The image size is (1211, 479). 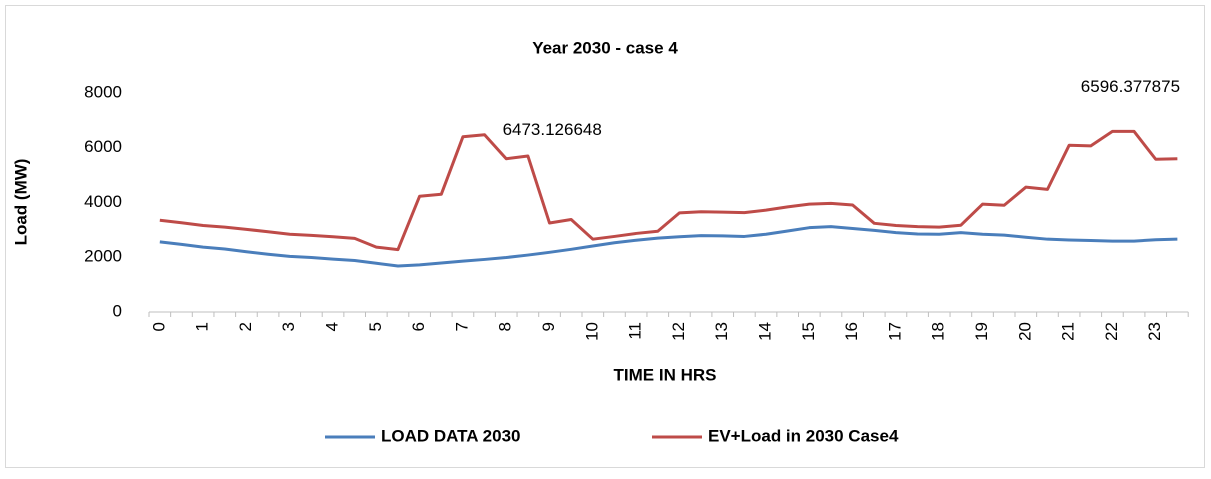 What do you see at coordinates (851, 331) in the screenshot?
I see `x-tick-label: 16` at bounding box center [851, 331].